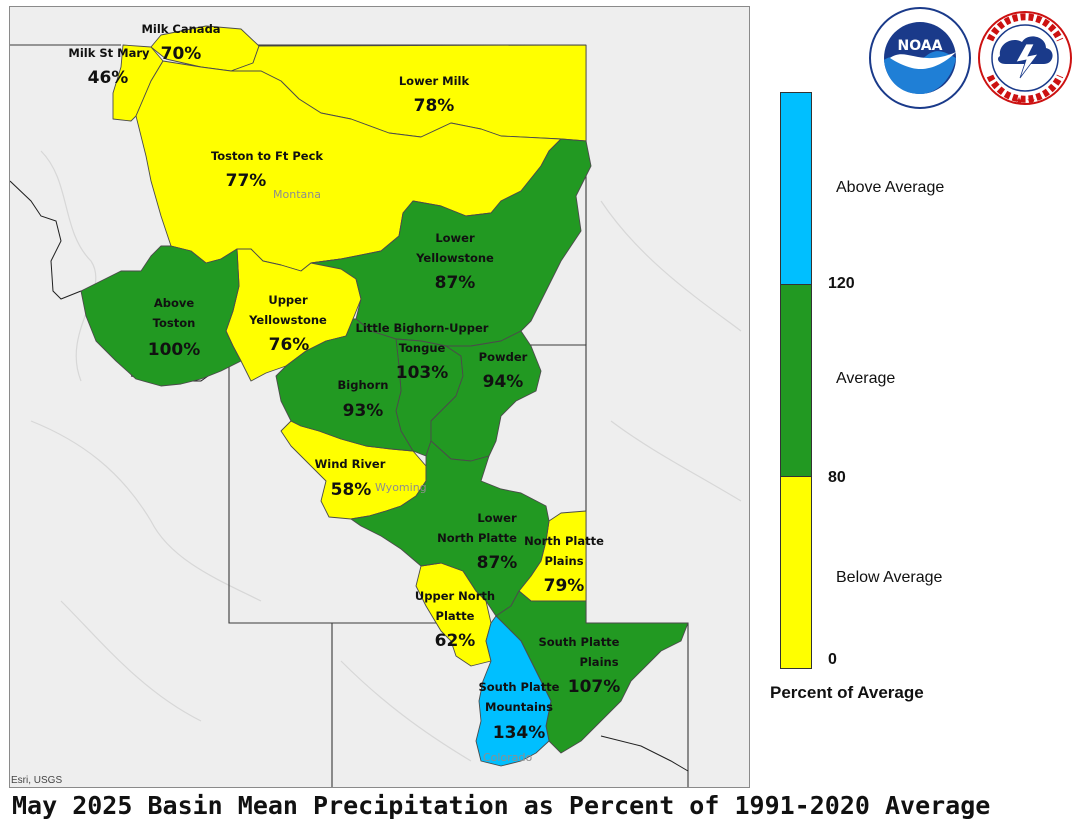  I want to click on basin-value-toston-ft-peck: 77%, so click(246, 181).